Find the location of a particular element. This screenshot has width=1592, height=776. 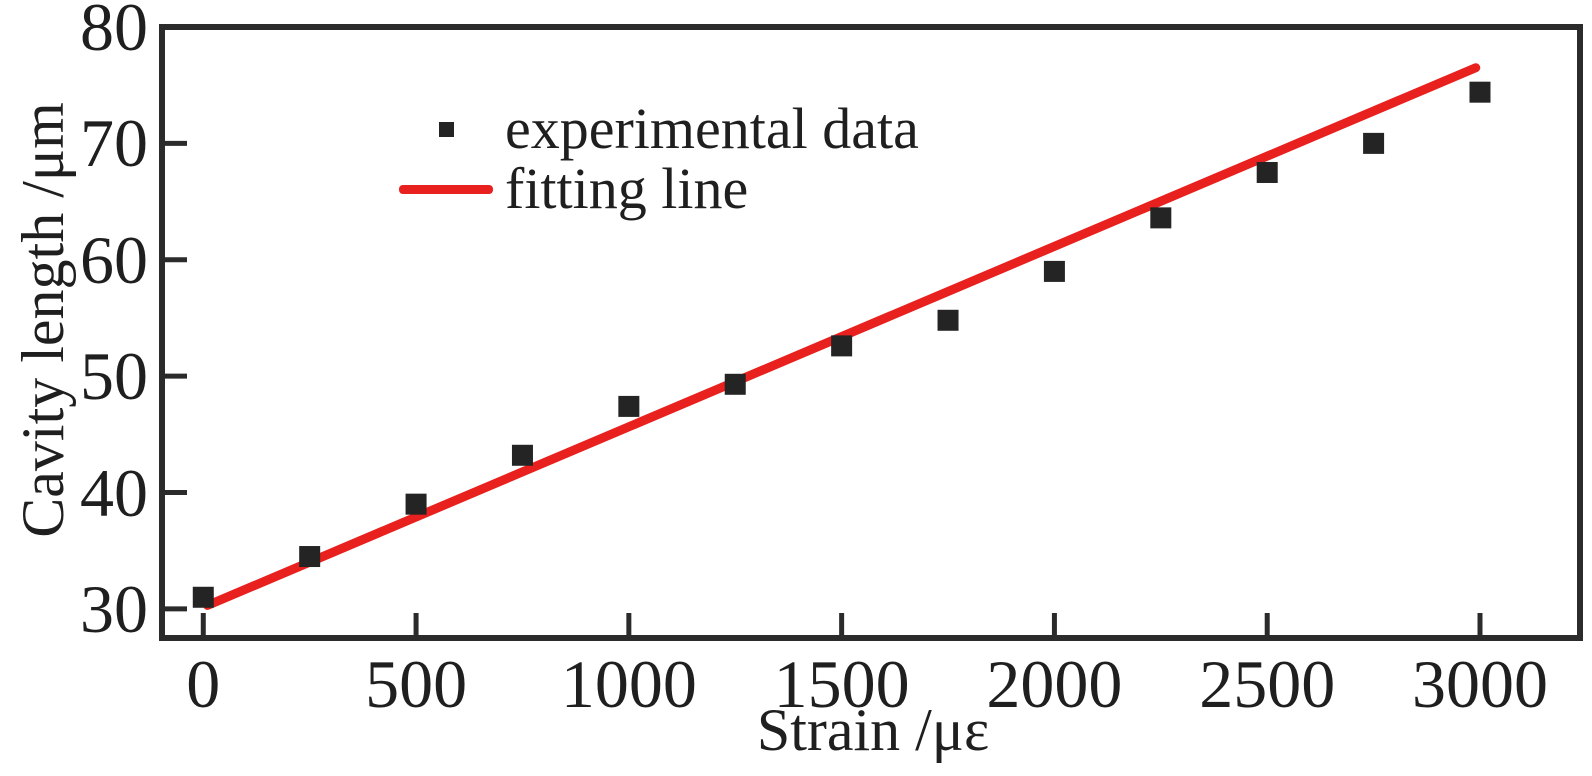

x-axis-title: Strain /με is located at coordinates (873, 730).